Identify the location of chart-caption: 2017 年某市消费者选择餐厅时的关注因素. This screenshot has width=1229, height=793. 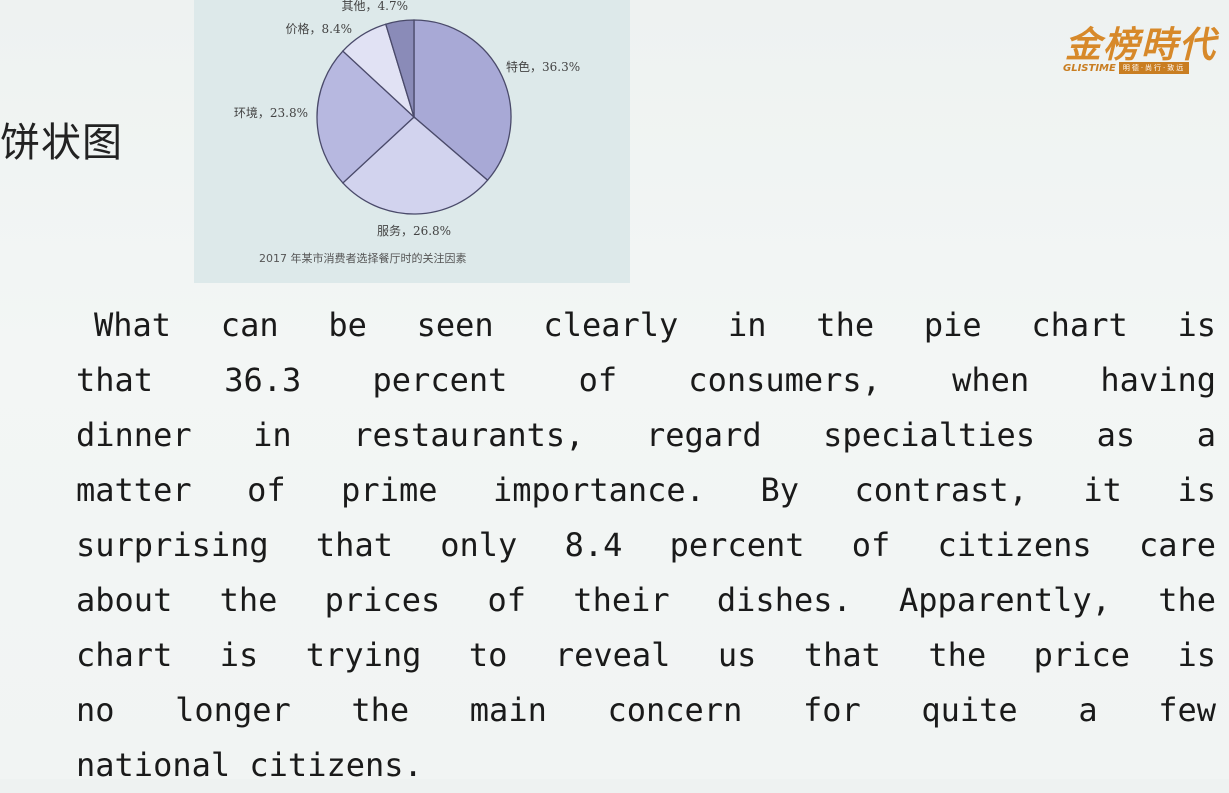
(363, 258).